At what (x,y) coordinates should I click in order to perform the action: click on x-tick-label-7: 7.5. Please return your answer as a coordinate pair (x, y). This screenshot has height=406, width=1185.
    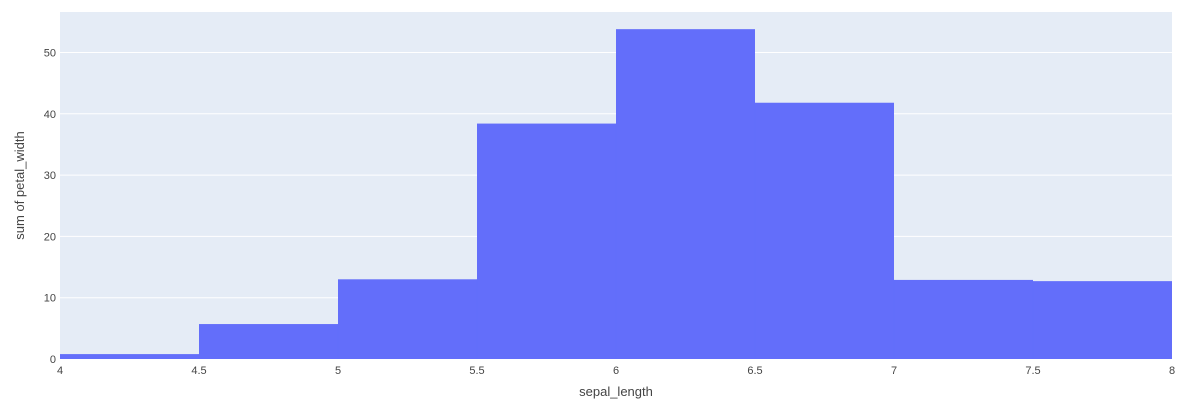
    Looking at the image, I should click on (1032, 371).